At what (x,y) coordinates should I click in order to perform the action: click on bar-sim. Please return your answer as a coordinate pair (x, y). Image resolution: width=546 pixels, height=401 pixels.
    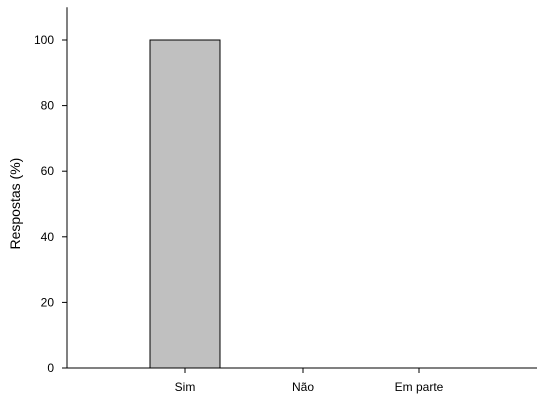
    Looking at the image, I should click on (185, 204).